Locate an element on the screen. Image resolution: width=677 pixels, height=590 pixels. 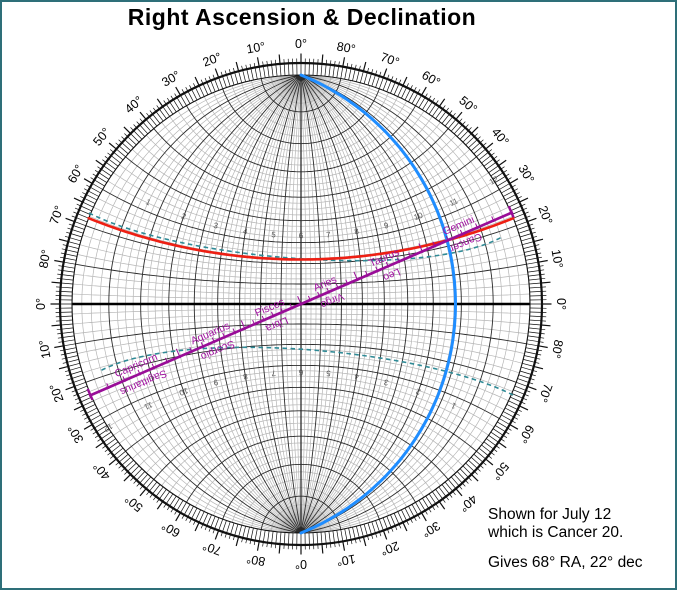
dashed-guide-lower is located at coordinates (306, 371).